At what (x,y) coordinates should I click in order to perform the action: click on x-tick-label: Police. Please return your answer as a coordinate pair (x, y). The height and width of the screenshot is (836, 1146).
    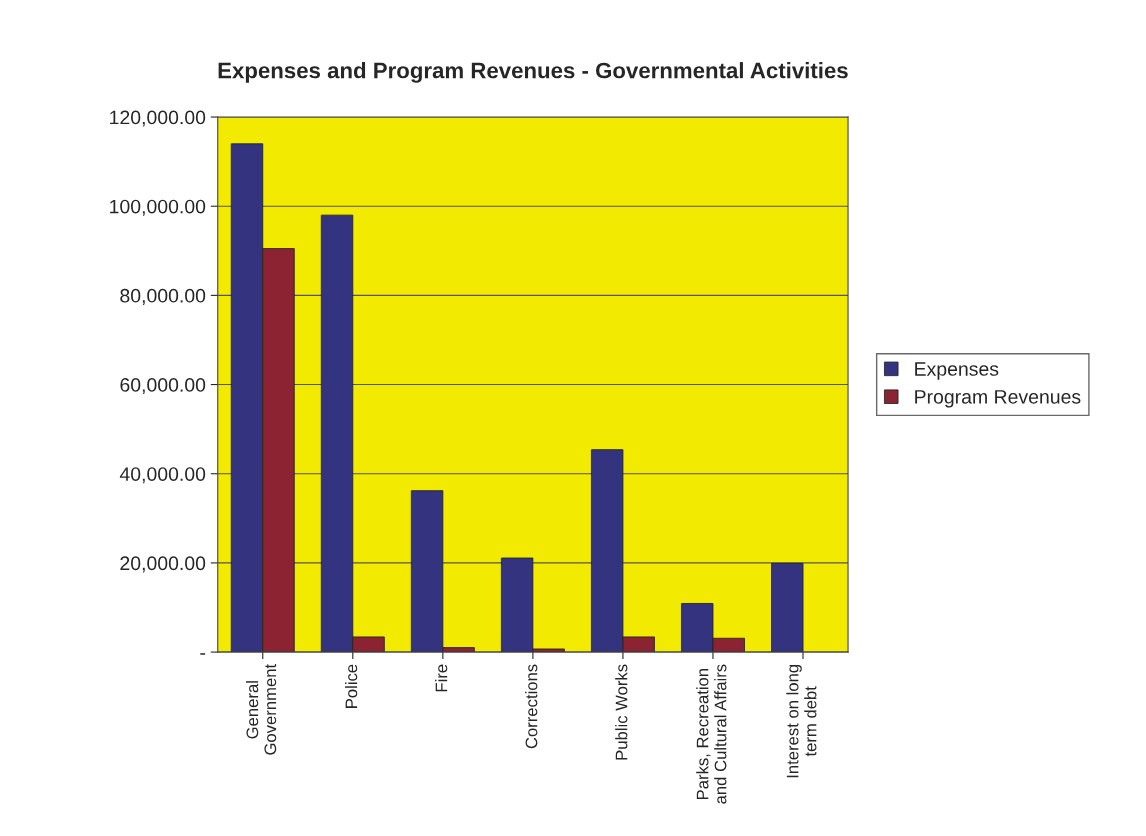
    Looking at the image, I should click on (351, 686).